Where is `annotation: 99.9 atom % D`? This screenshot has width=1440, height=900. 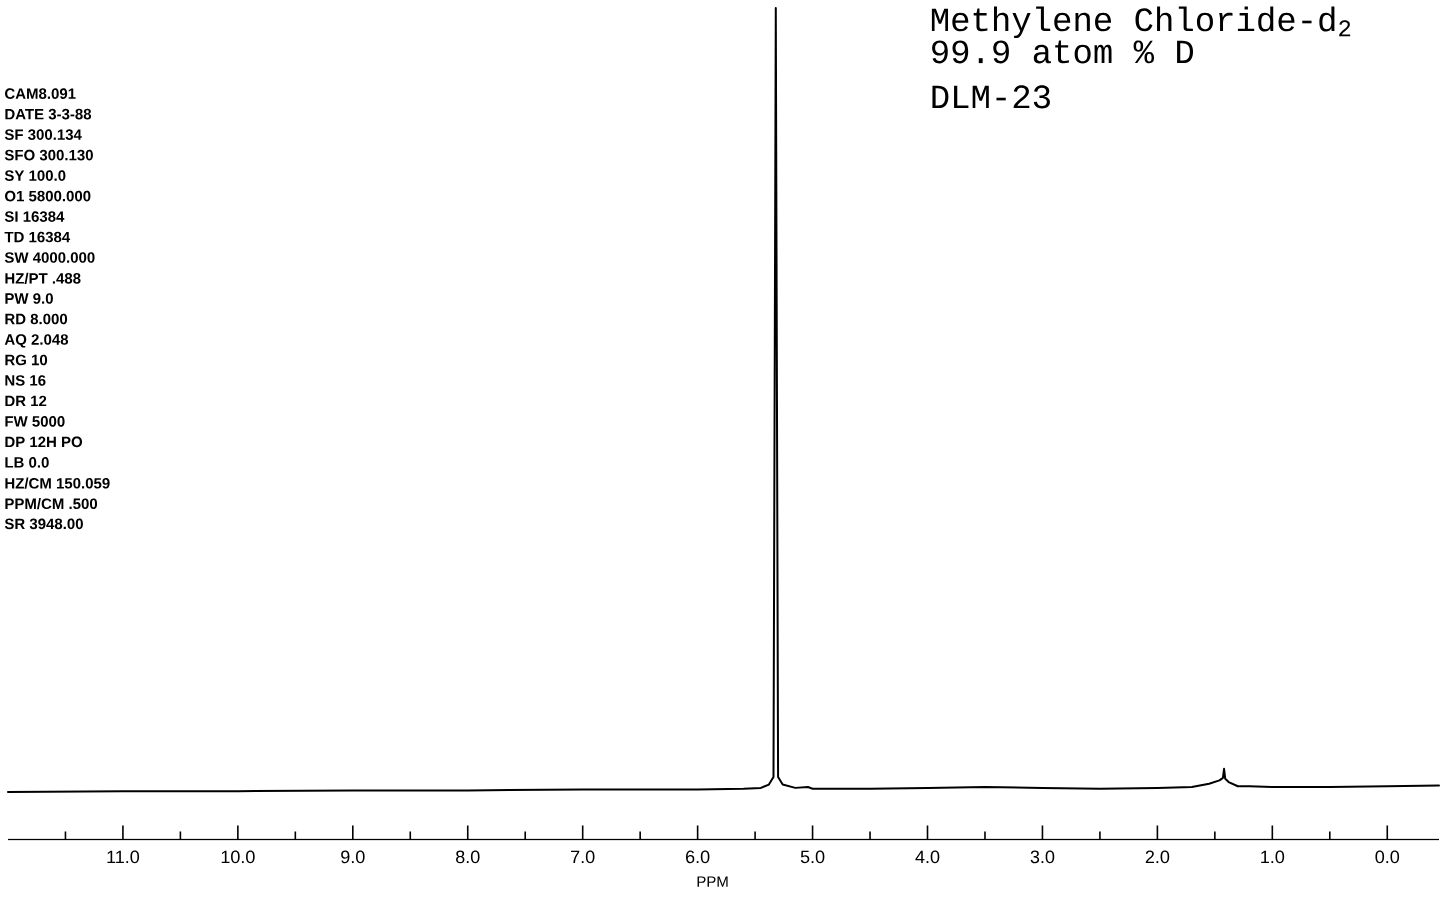 annotation: 99.9 atom % D is located at coordinates (1063, 52).